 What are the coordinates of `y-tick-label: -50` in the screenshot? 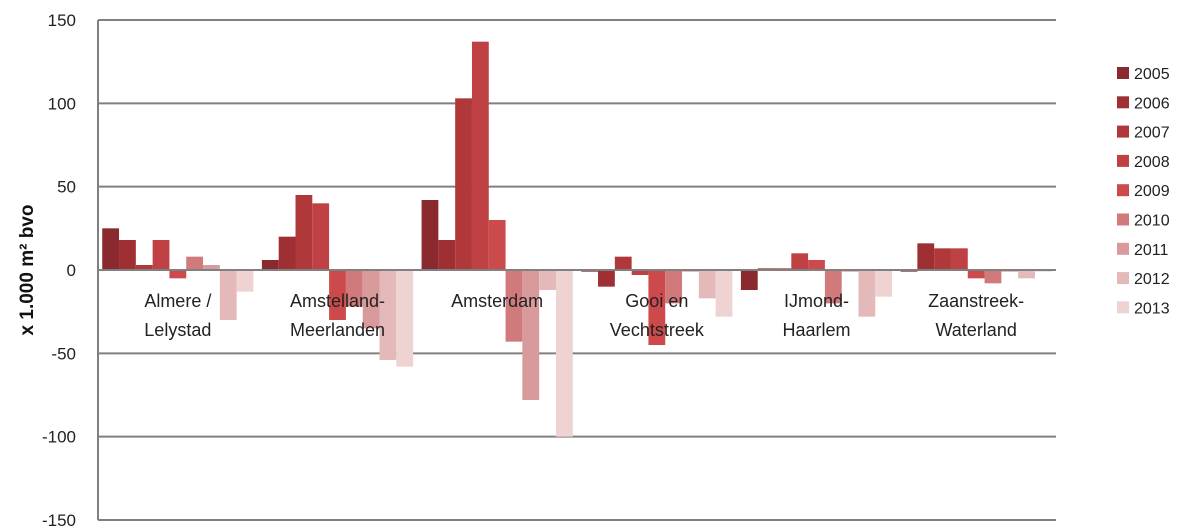 It's located at (63, 353).